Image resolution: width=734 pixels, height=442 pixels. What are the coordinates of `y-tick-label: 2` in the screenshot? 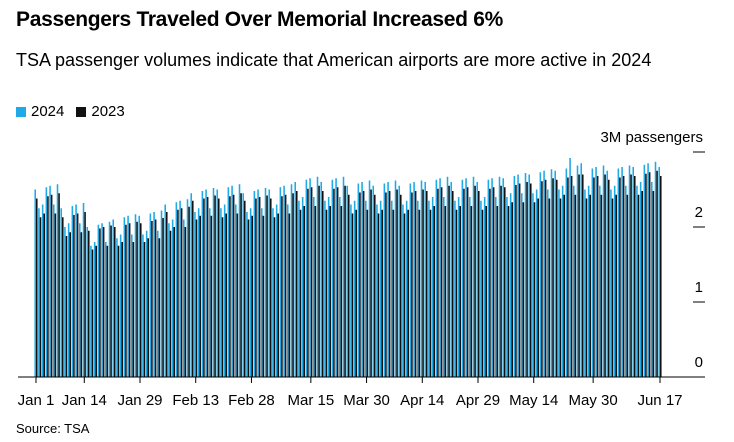 It's located at (699, 212).